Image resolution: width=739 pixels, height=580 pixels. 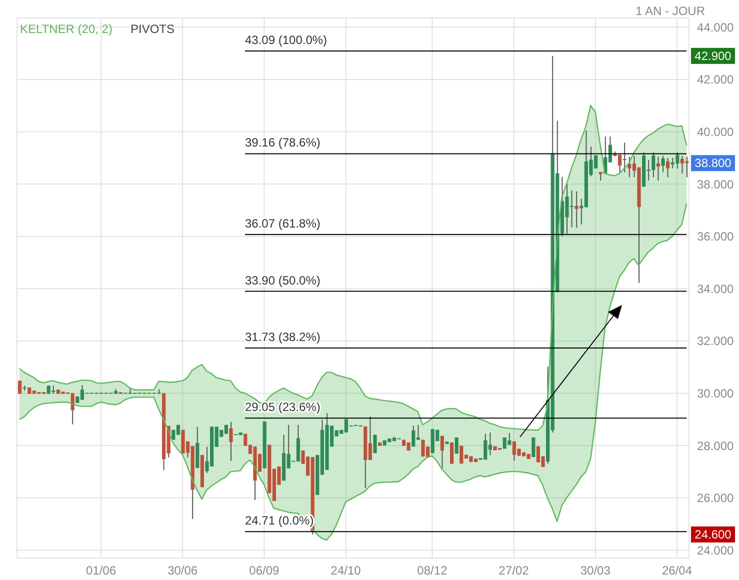 What do you see at coordinates (715, 498) in the screenshot?
I see `y-tick-label: 26.000` at bounding box center [715, 498].